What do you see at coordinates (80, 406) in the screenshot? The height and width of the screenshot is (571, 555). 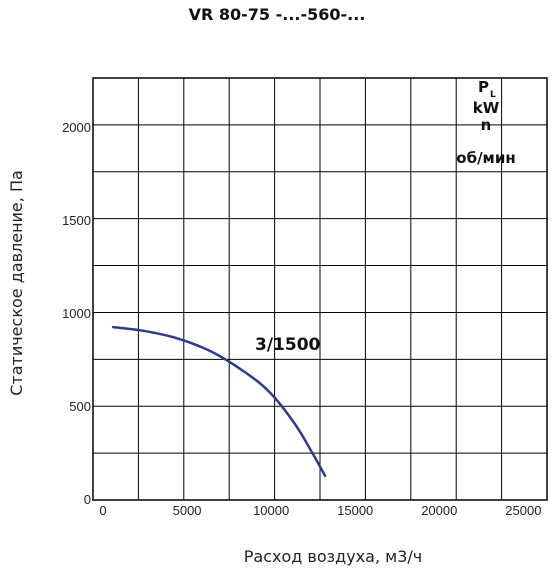 I see `y-tick-label: 500` at bounding box center [80, 406].